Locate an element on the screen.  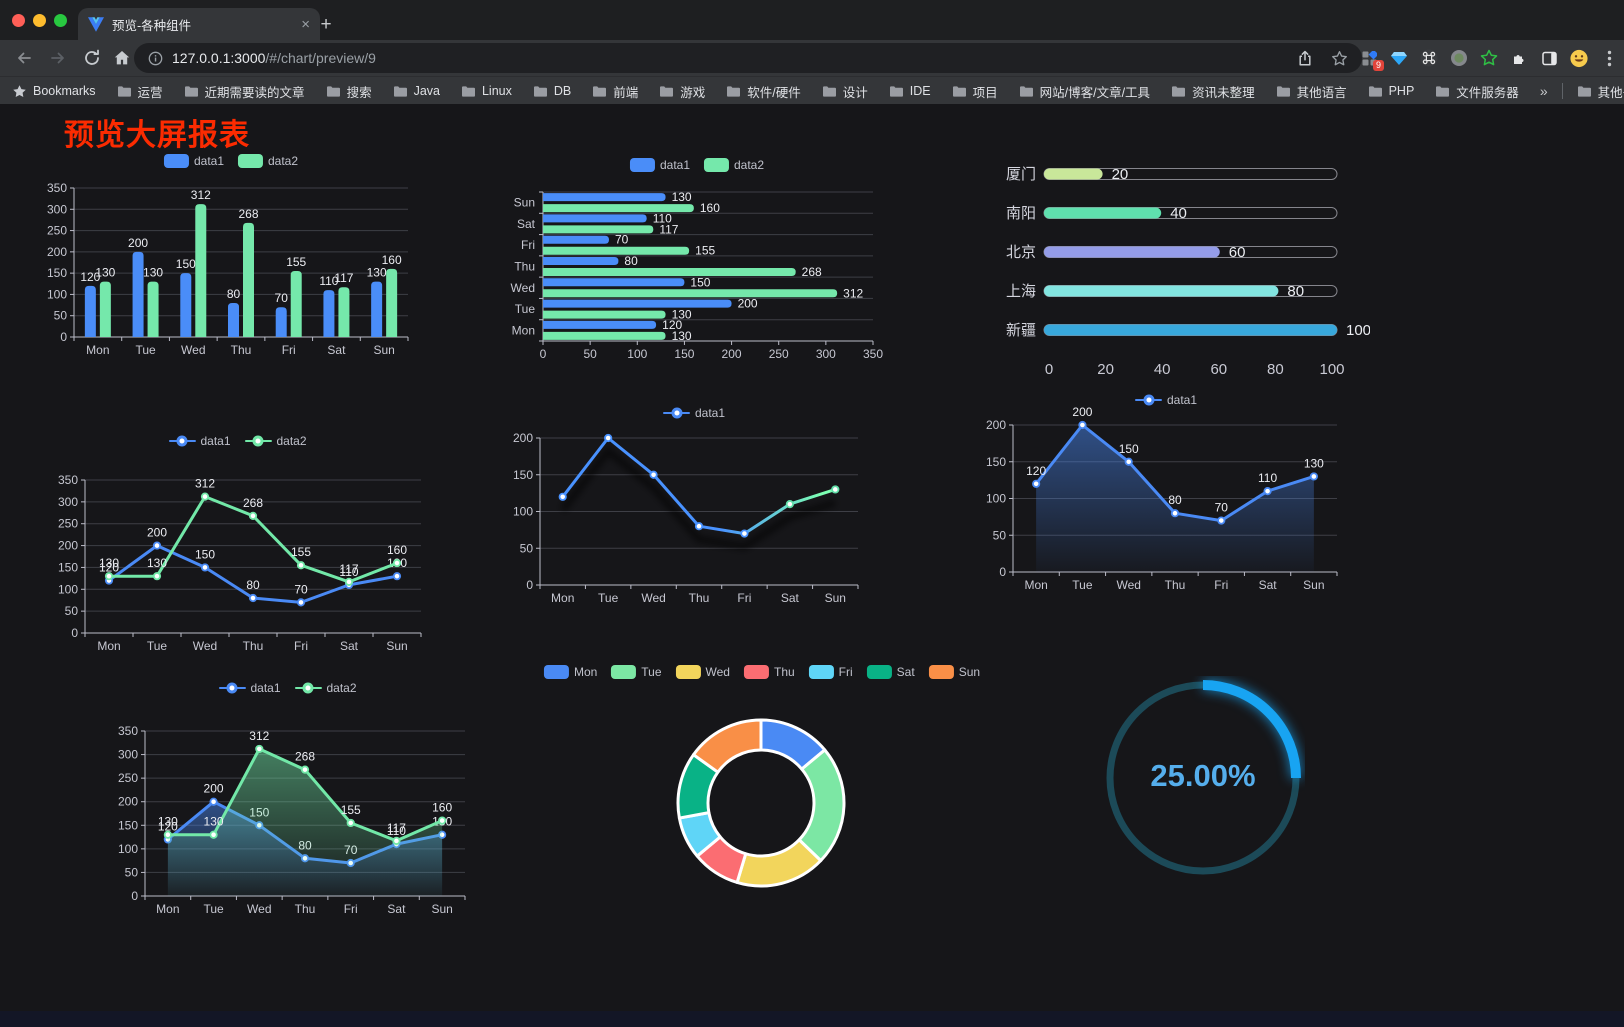
svg-text: 南阳 is located at coordinates (1021, 213).